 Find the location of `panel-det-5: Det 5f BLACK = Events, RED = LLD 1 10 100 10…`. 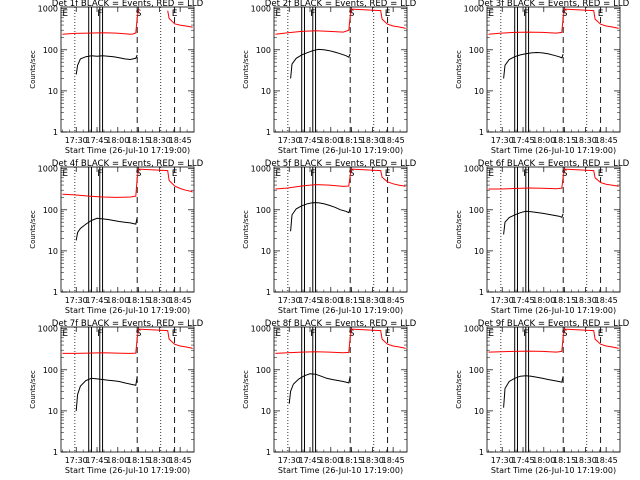

panel-det-5: Det 5f BLACK = Events, RED = LLD 1 10 100 10… is located at coordinates (329, 237).